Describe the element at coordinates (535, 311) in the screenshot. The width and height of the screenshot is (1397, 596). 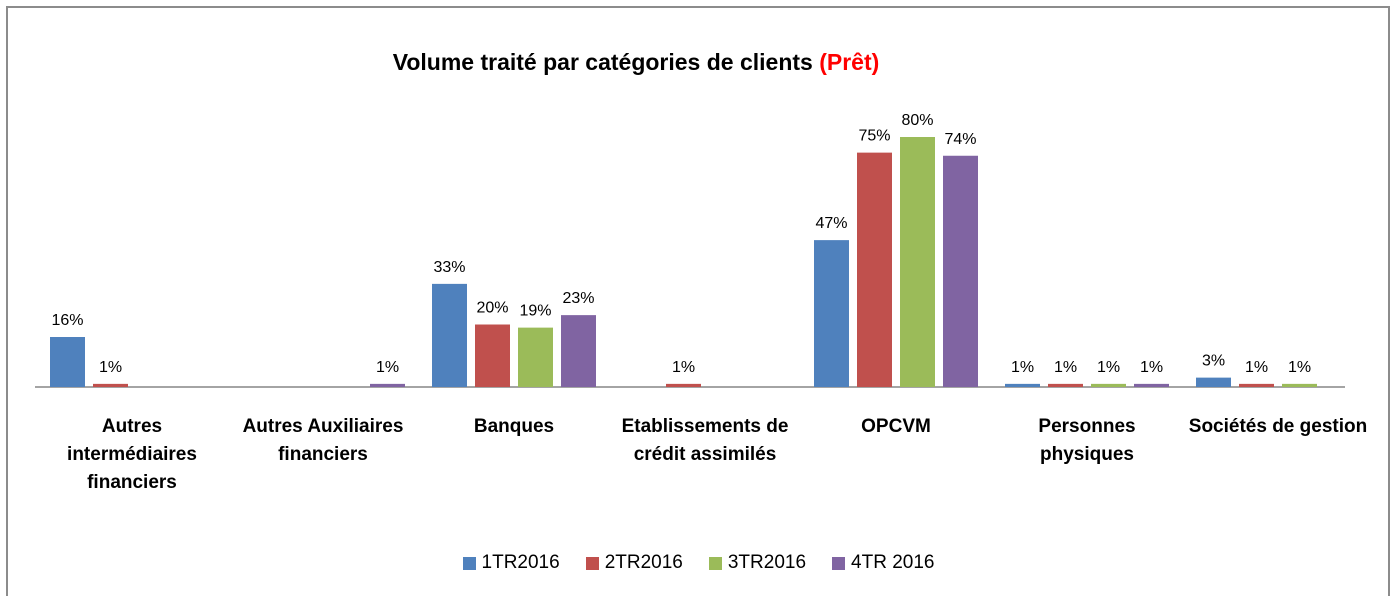
I see `data-label: 19%` at that location.